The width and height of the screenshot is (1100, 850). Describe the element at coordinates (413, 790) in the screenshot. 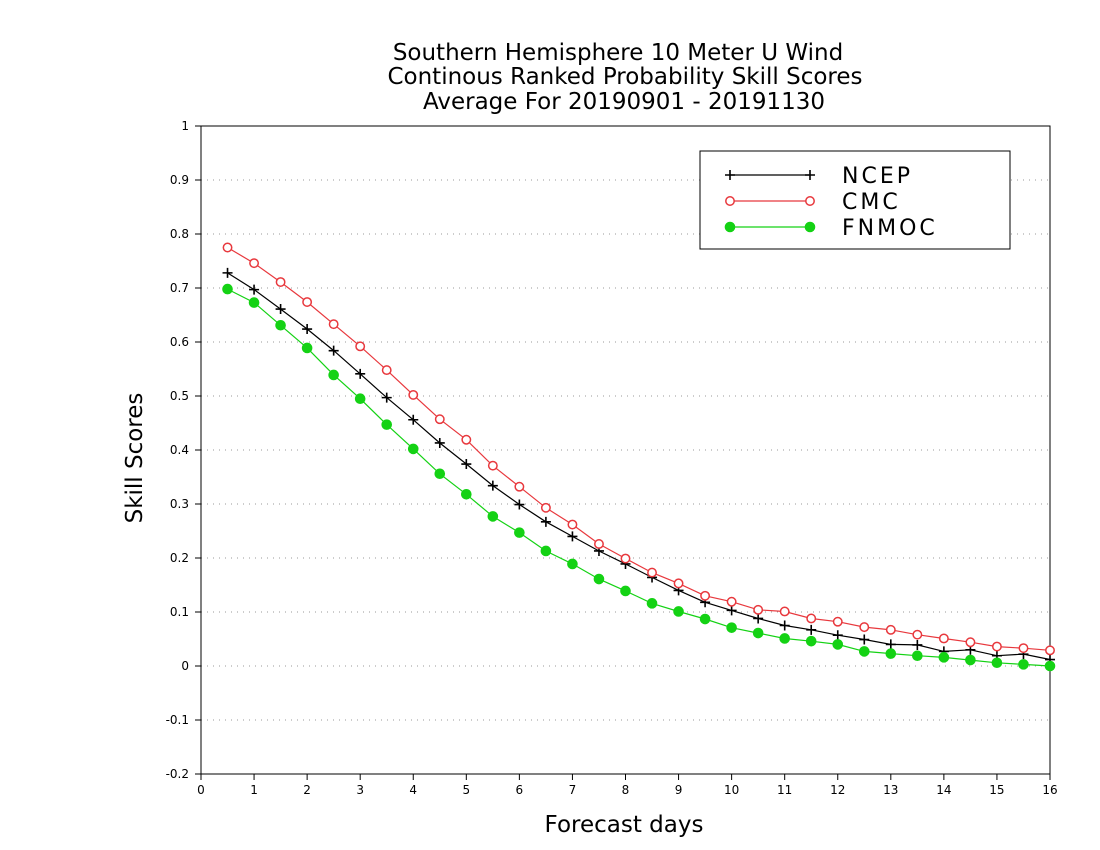

I see `x-tick-label: 4` at that location.